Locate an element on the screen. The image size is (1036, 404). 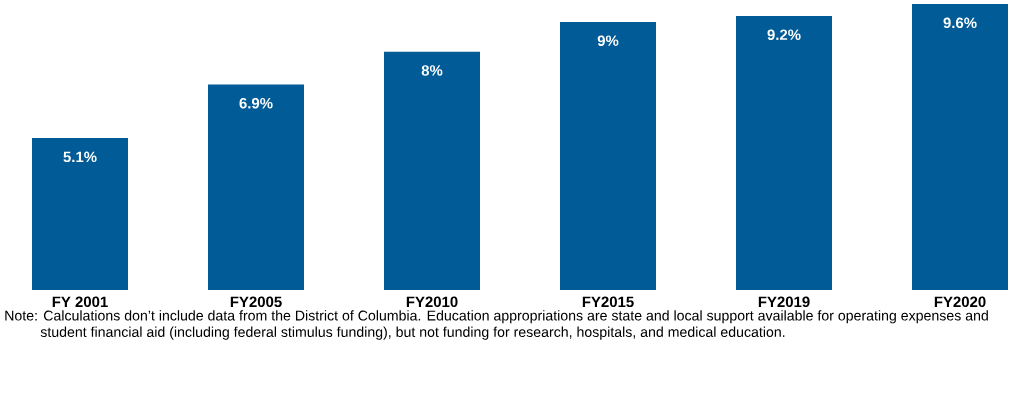
data-label: 8% is located at coordinates (432, 70).